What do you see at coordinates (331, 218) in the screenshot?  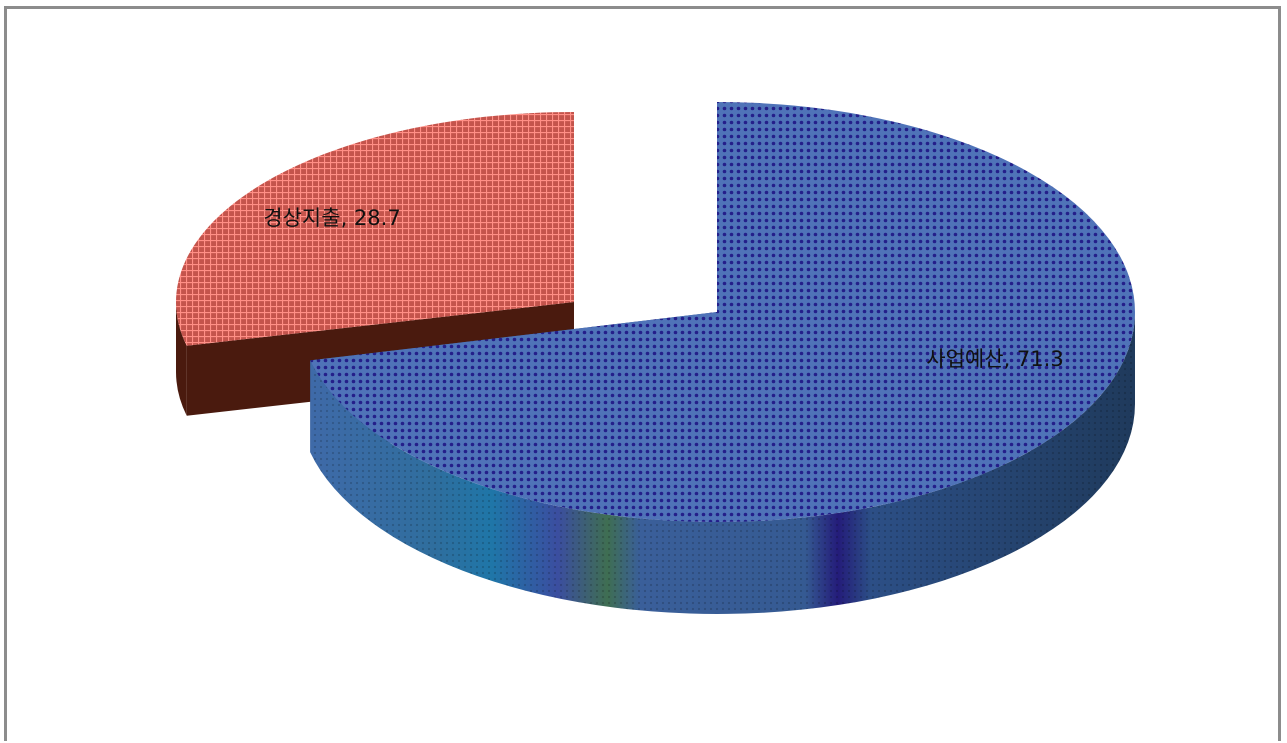 I see `data-label-1: 경상지출, 28.7` at bounding box center [331, 218].